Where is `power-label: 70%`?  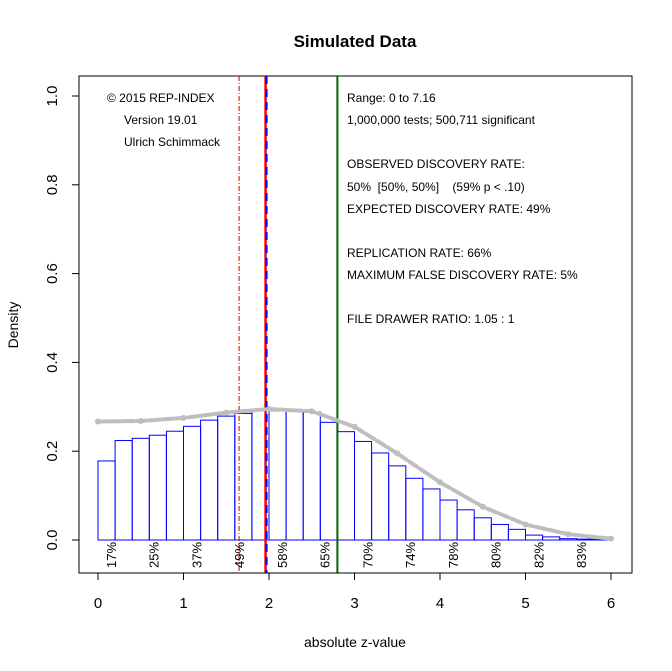
power-label: 70% is located at coordinates (367, 555).